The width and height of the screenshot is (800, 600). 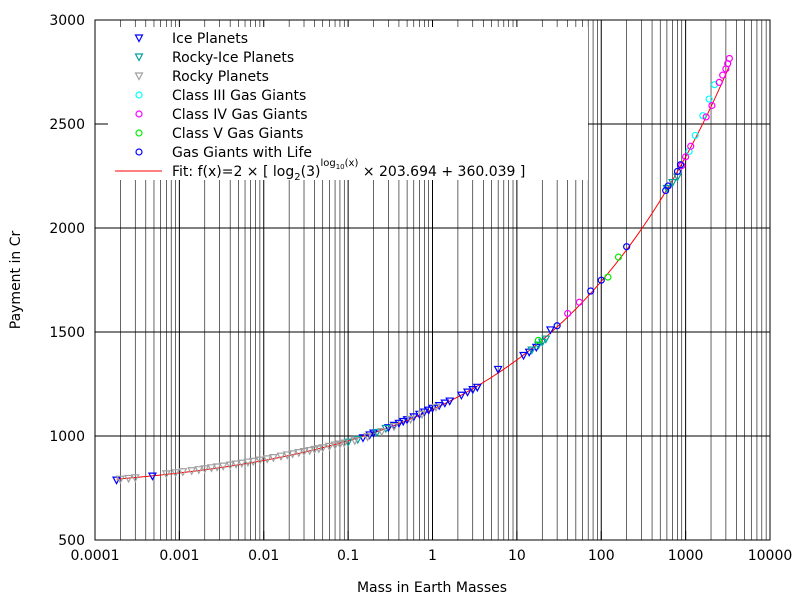 What do you see at coordinates (517, 556) in the screenshot?
I see `x-tick-label: 10` at bounding box center [517, 556].